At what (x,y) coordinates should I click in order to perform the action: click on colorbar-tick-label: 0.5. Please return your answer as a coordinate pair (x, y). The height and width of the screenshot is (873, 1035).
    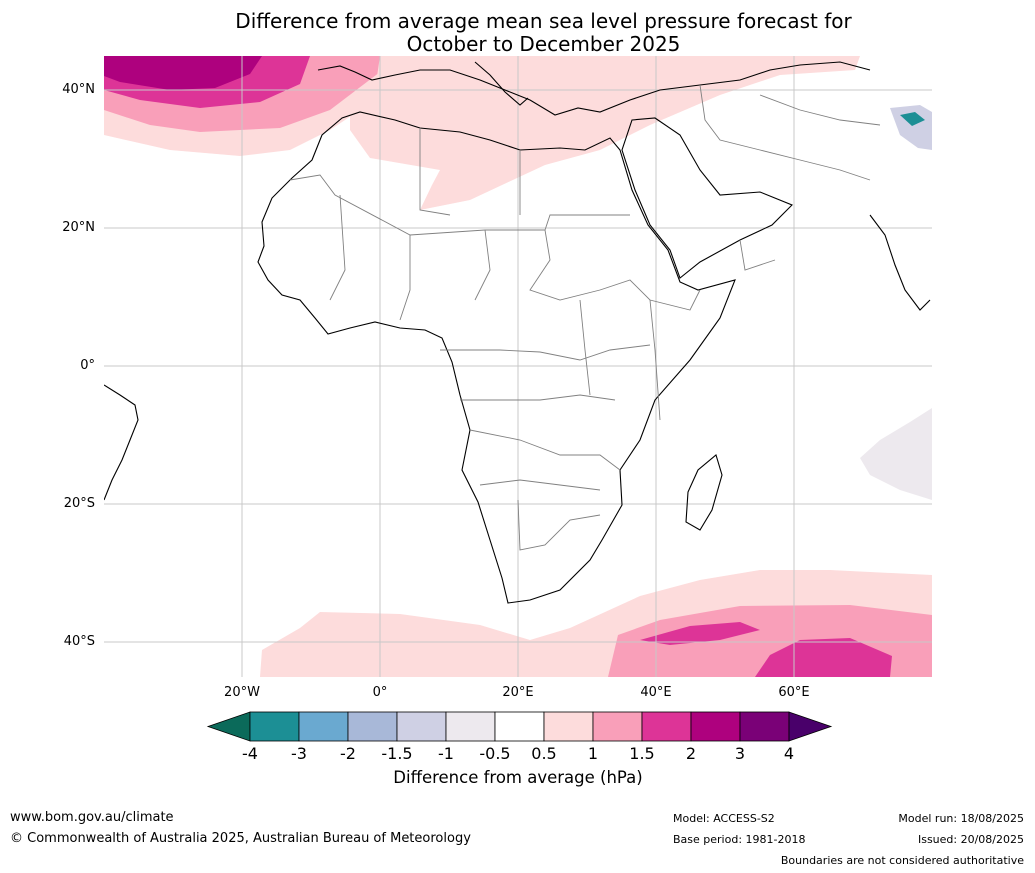
    Looking at the image, I should click on (544, 753).